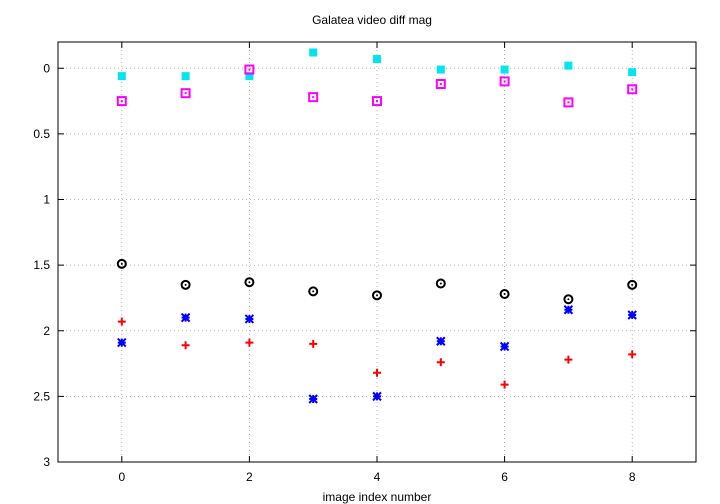  Describe the element at coordinates (46, 331) in the screenshot. I see `y-tick-label: 2` at that location.